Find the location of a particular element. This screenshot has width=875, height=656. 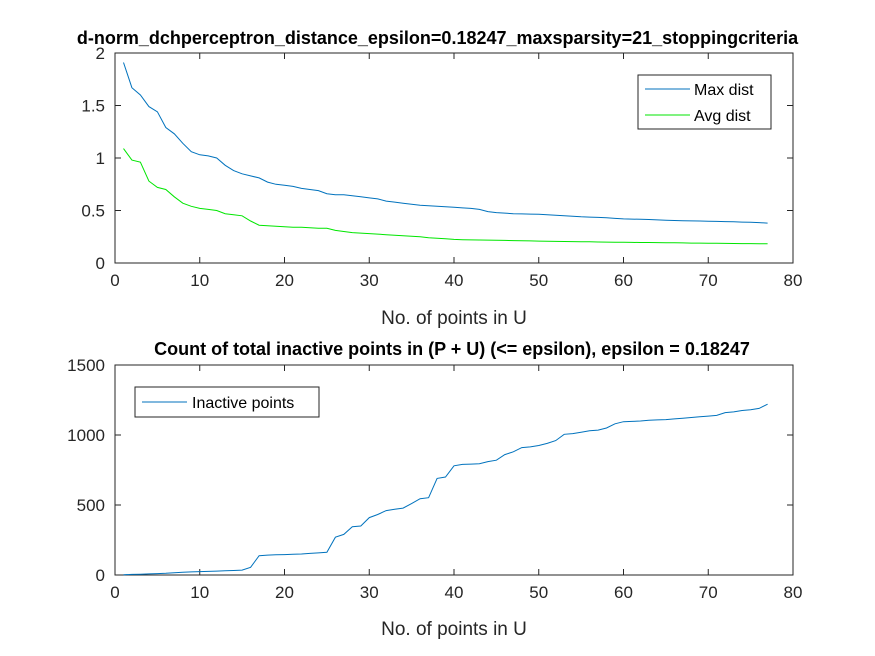

series-line-avg-dist is located at coordinates (445, 196).